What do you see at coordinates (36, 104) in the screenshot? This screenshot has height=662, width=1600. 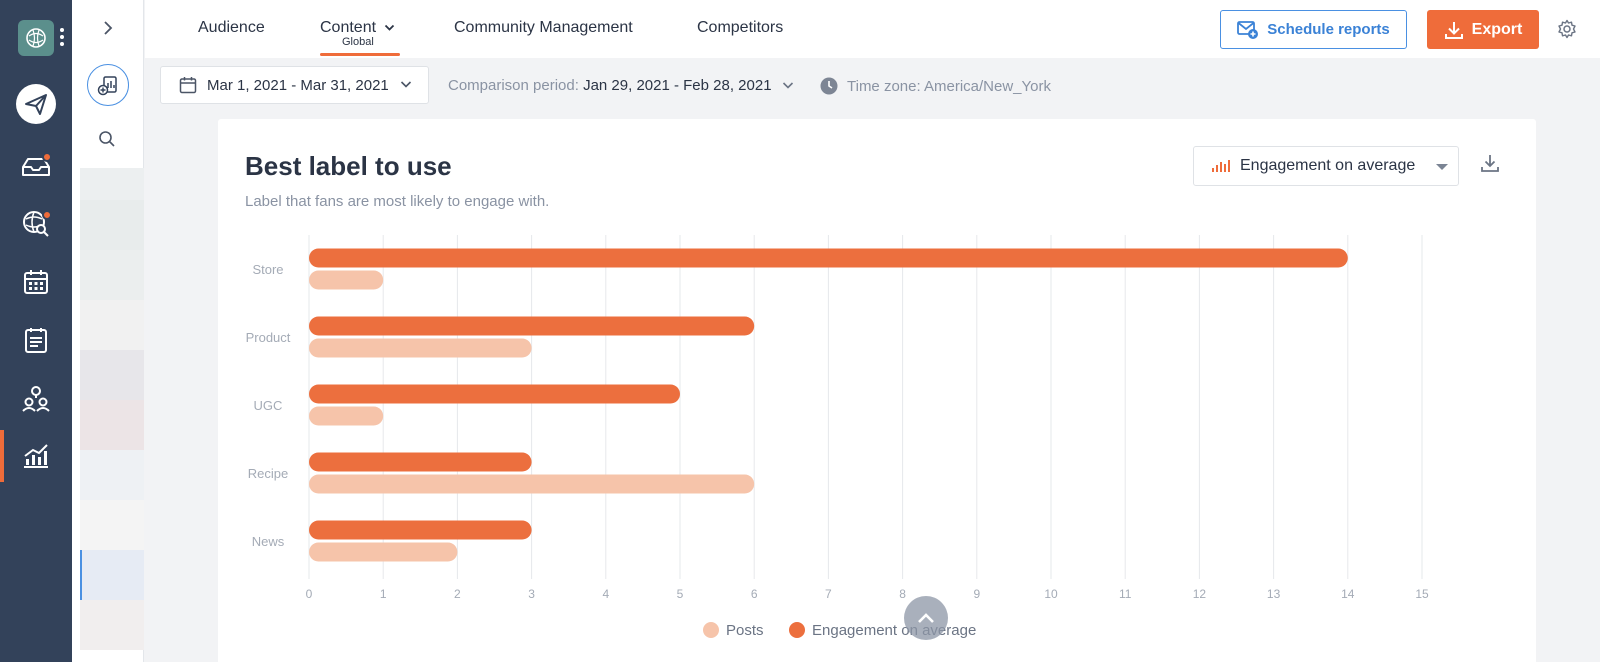 I see `publish-icon` at bounding box center [36, 104].